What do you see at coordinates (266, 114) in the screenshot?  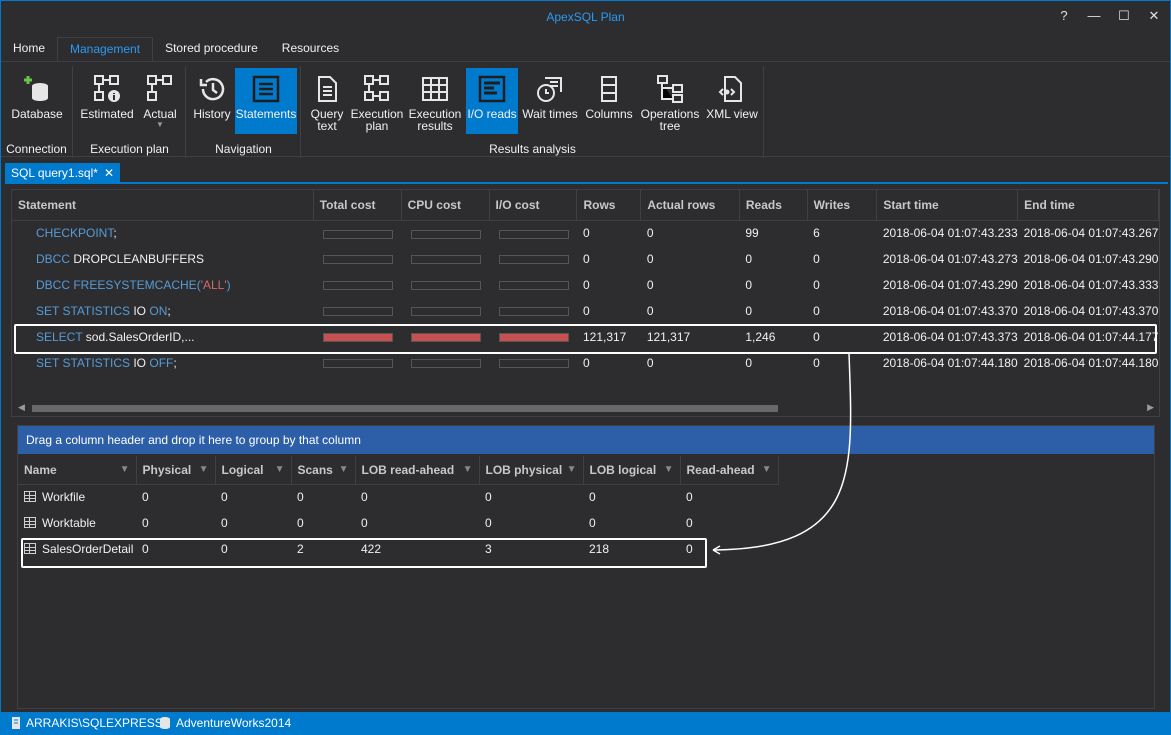 I see `statements-label: Statements` at bounding box center [266, 114].